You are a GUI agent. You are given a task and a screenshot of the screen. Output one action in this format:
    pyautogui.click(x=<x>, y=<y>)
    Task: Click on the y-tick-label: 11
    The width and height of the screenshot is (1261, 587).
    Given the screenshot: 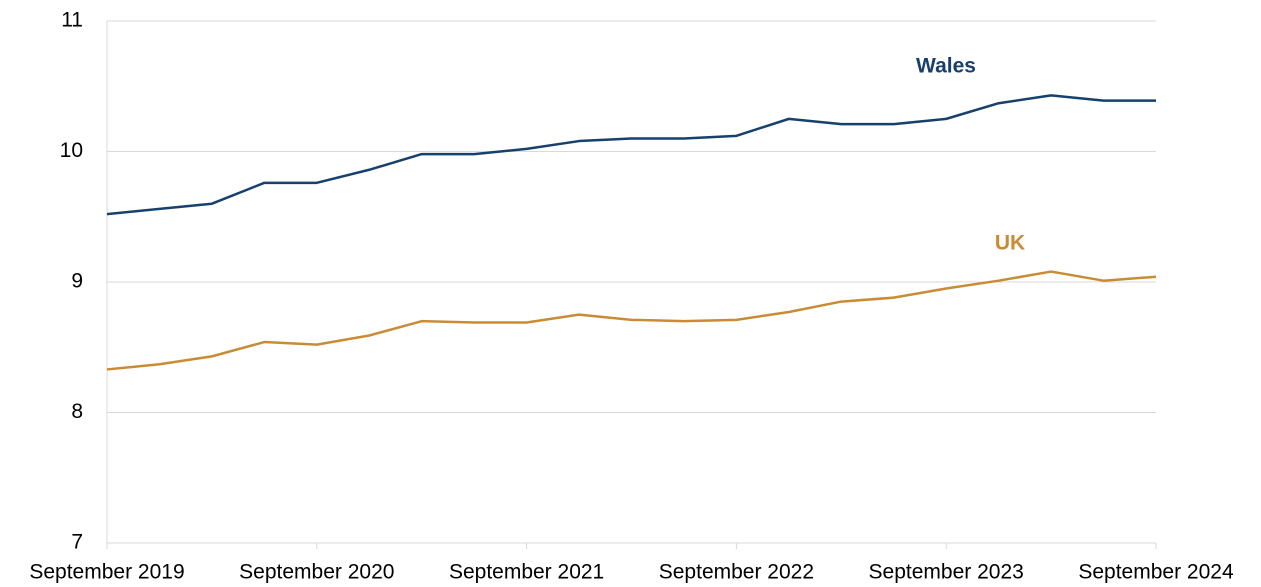 What is the action you would take?
    pyautogui.click(x=72, y=20)
    